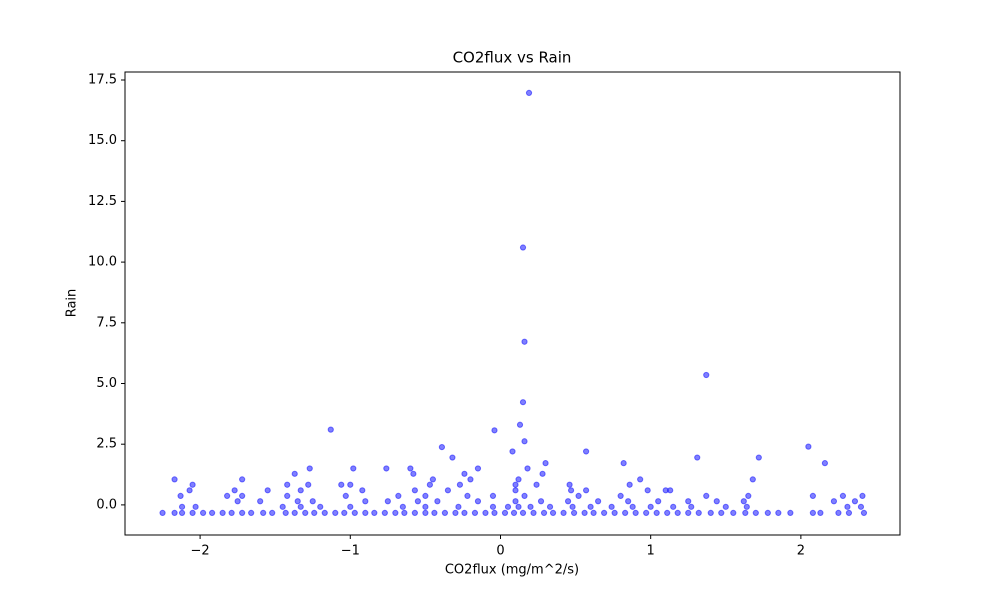  I want to click on y-tick-label: 5.0, so click(106, 383).